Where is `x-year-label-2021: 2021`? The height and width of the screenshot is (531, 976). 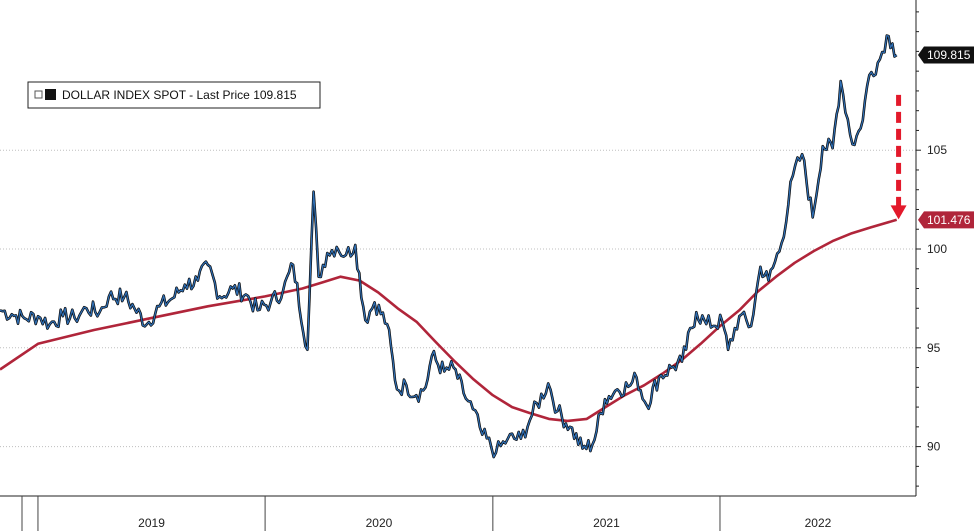
x-year-label-2021: 2021 is located at coordinates (606, 523).